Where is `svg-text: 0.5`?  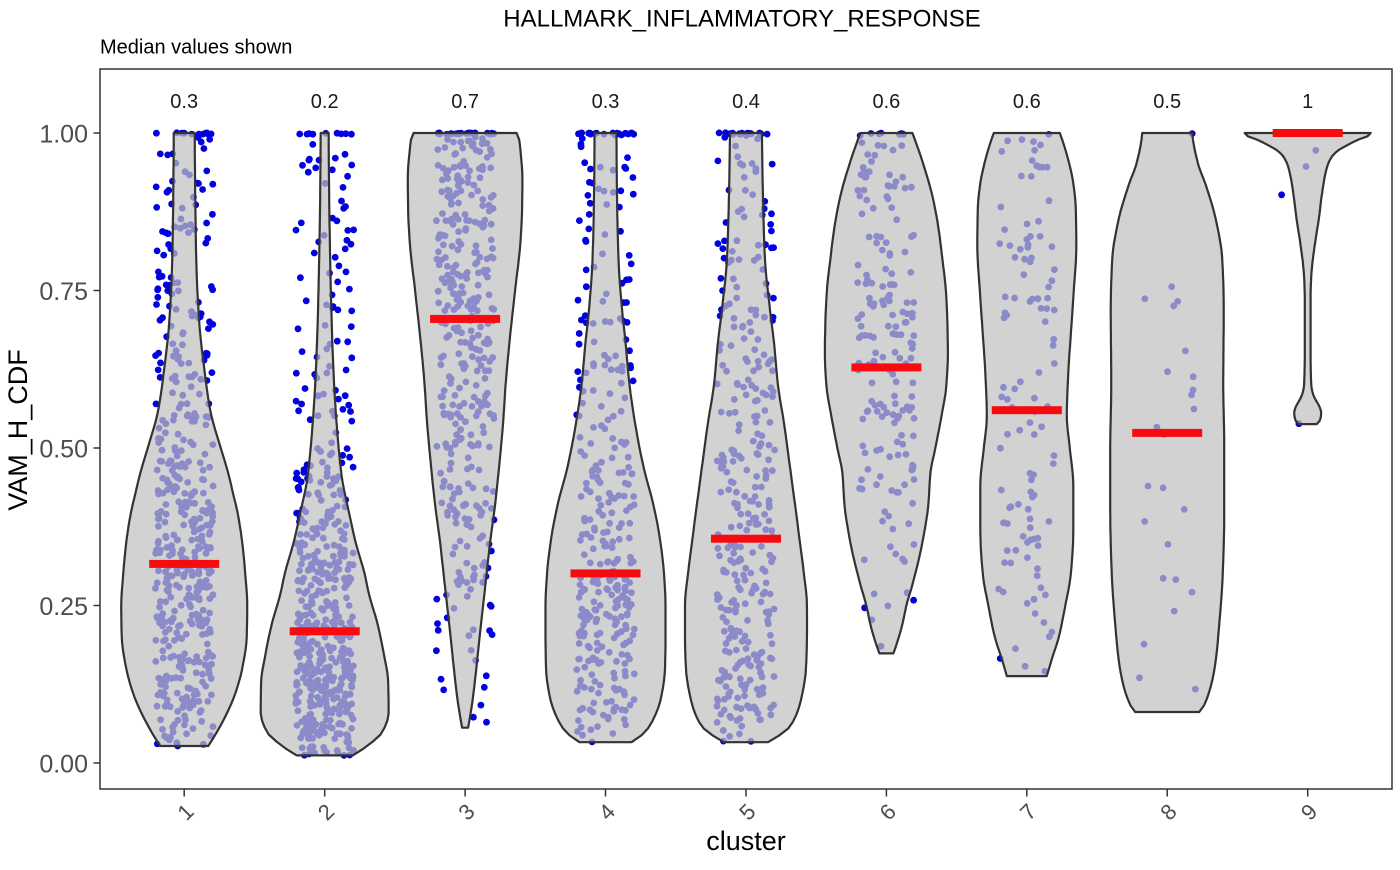 svg-text: 0.5 is located at coordinates (1167, 102).